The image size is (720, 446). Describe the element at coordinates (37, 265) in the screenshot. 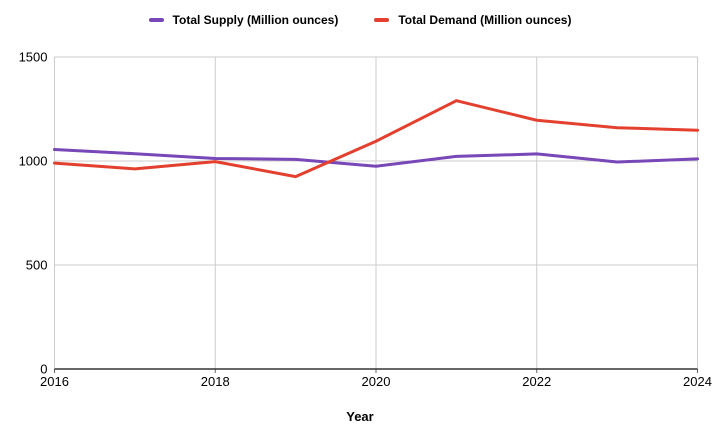

I see `y-tick-label: 500` at that location.